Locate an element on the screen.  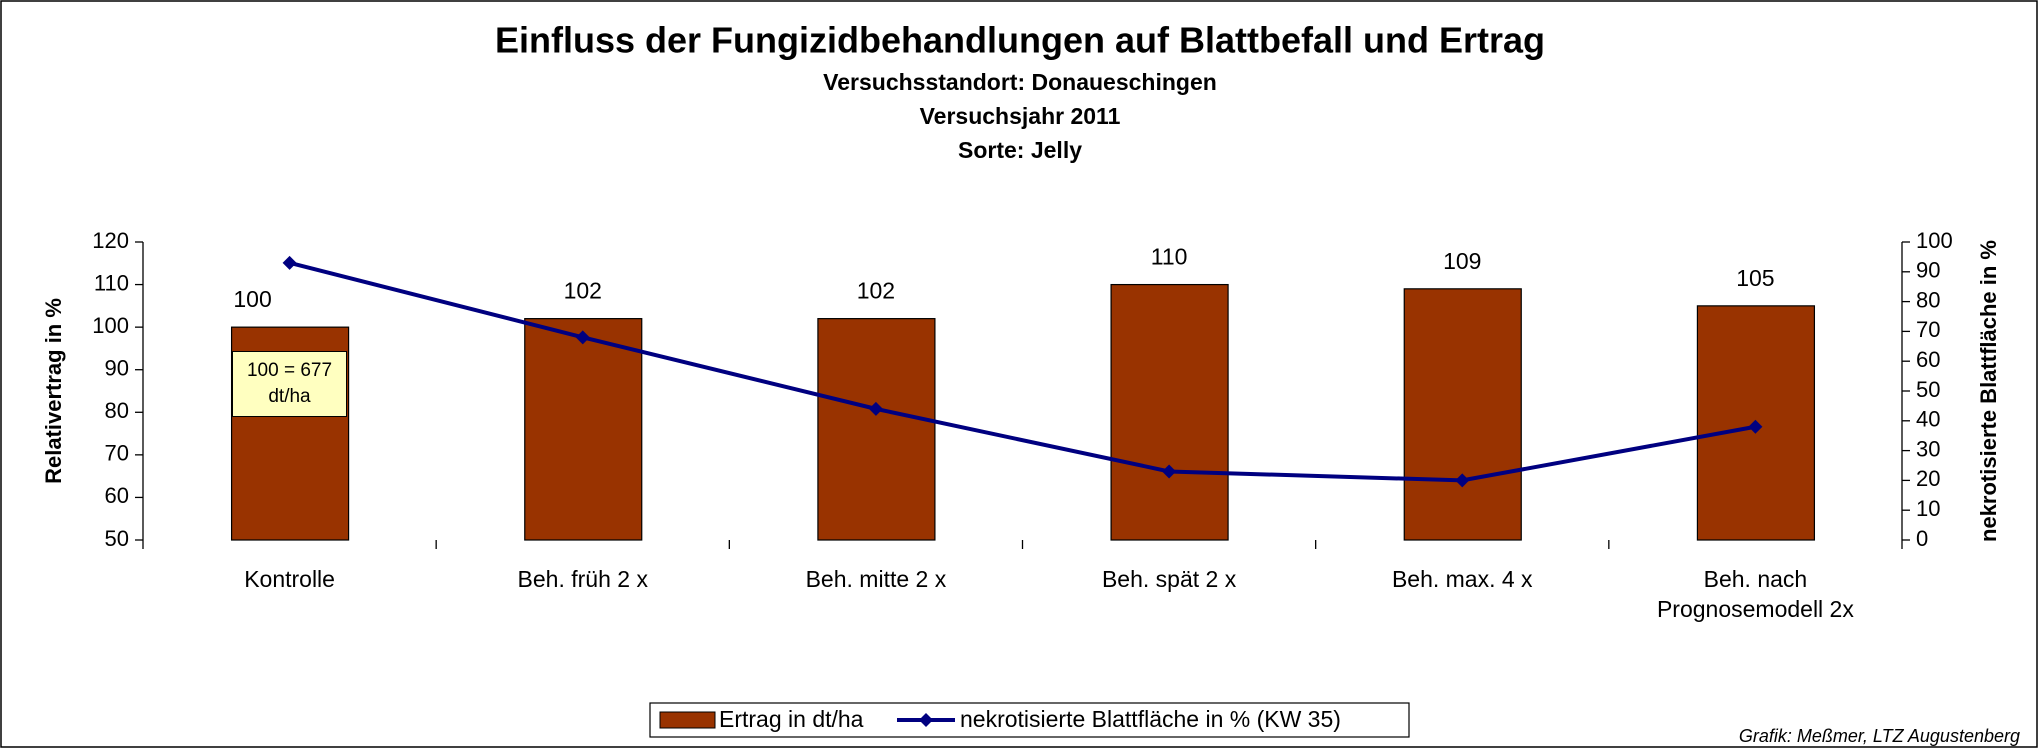
chart-subtitle: Sorte: Jelly is located at coordinates (1020, 150).